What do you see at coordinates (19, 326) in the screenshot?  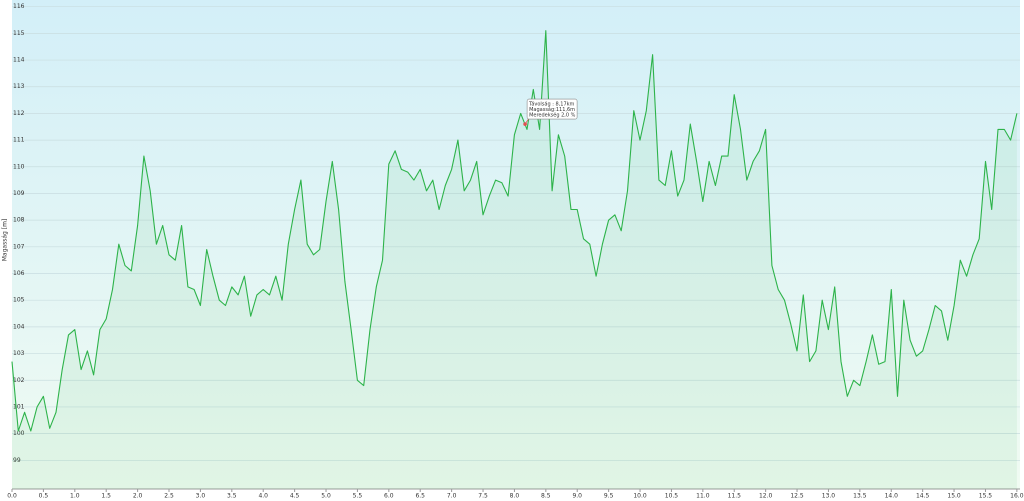 I see `y-tick-label: 104` at bounding box center [19, 326].